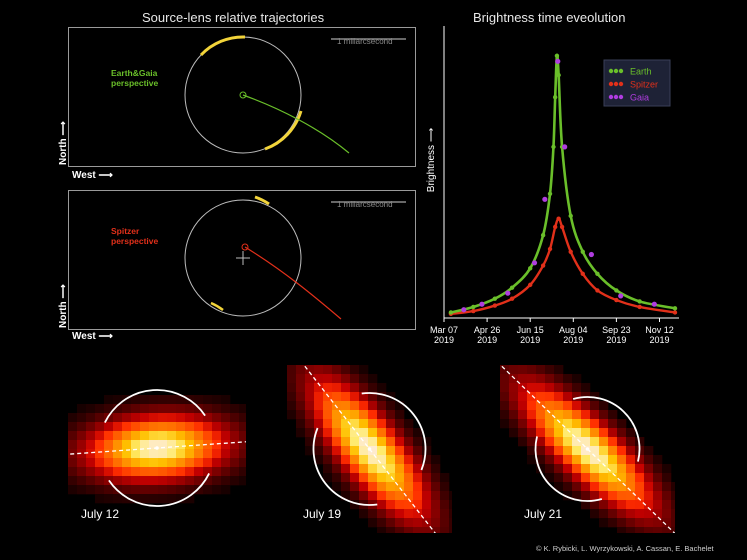 The height and width of the screenshot is (560, 747). I want to click on einstein-ring-arc, so click(568, 469).